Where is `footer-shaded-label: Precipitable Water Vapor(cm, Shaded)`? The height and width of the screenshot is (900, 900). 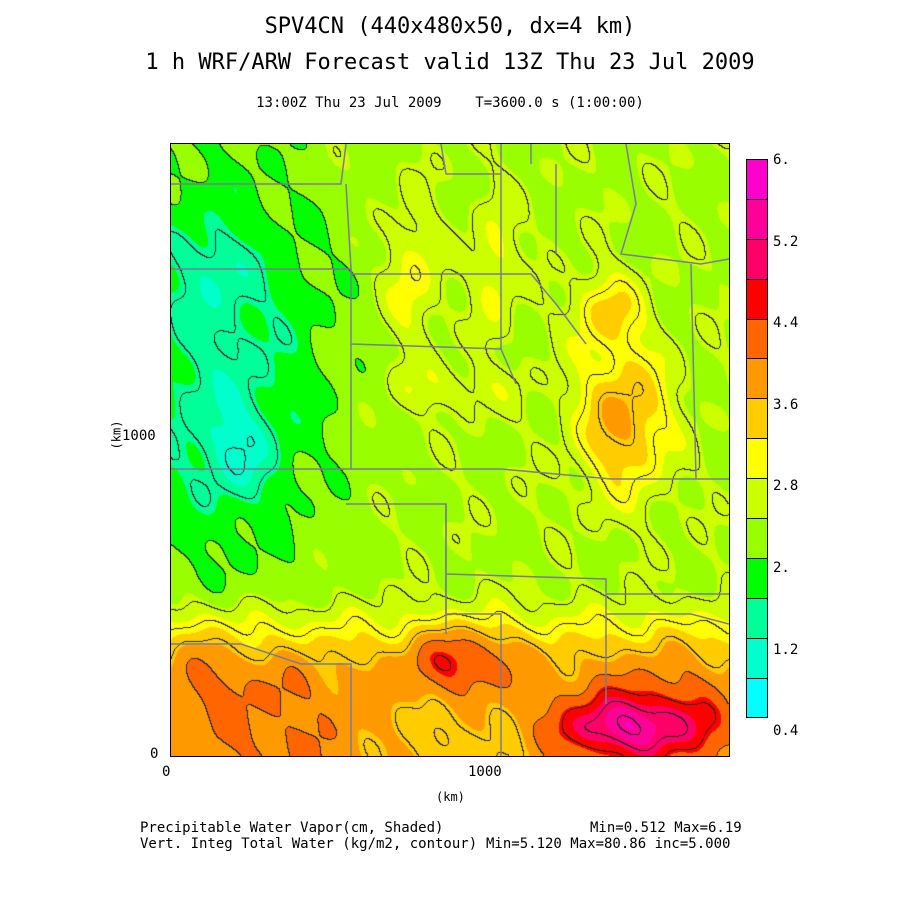 footer-shaded-label: Precipitable Water Vapor(cm, Shaded) is located at coordinates (292, 828).